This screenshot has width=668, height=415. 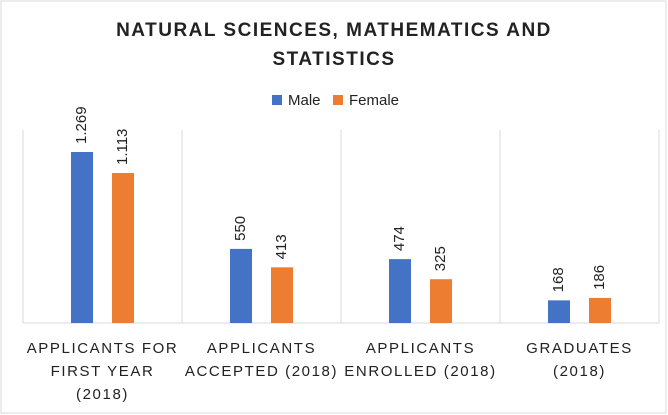 I want to click on data-label: 325, so click(x=440, y=258).